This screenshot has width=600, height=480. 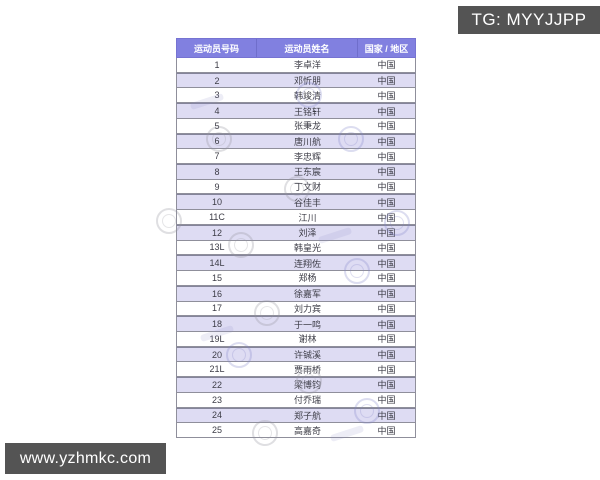 I want to click on athlete-name-cell: 谷佳丰, so click(x=307, y=202).